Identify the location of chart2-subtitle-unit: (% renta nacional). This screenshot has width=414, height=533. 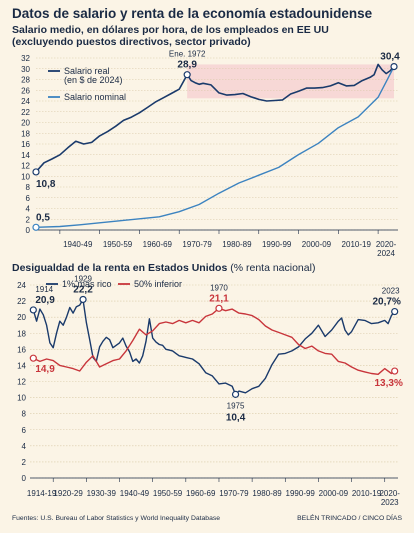
(273, 268).